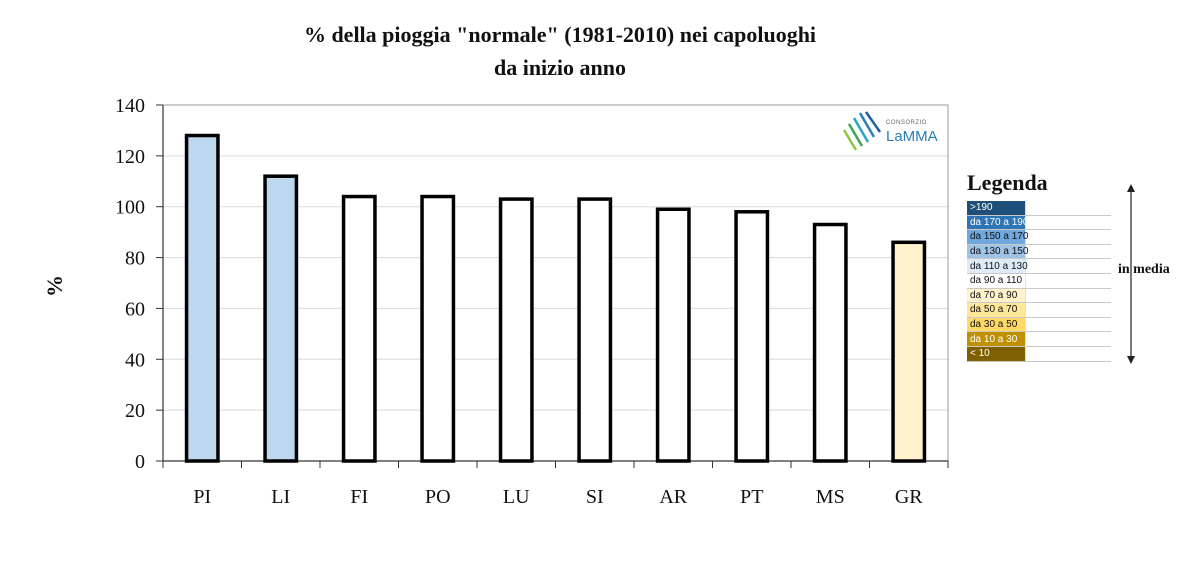 The height and width of the screenshot is (570, 1200). Describe the element at coordinates (130, 208) in the screenshot. I see `y-tick-label: 100` at that location.